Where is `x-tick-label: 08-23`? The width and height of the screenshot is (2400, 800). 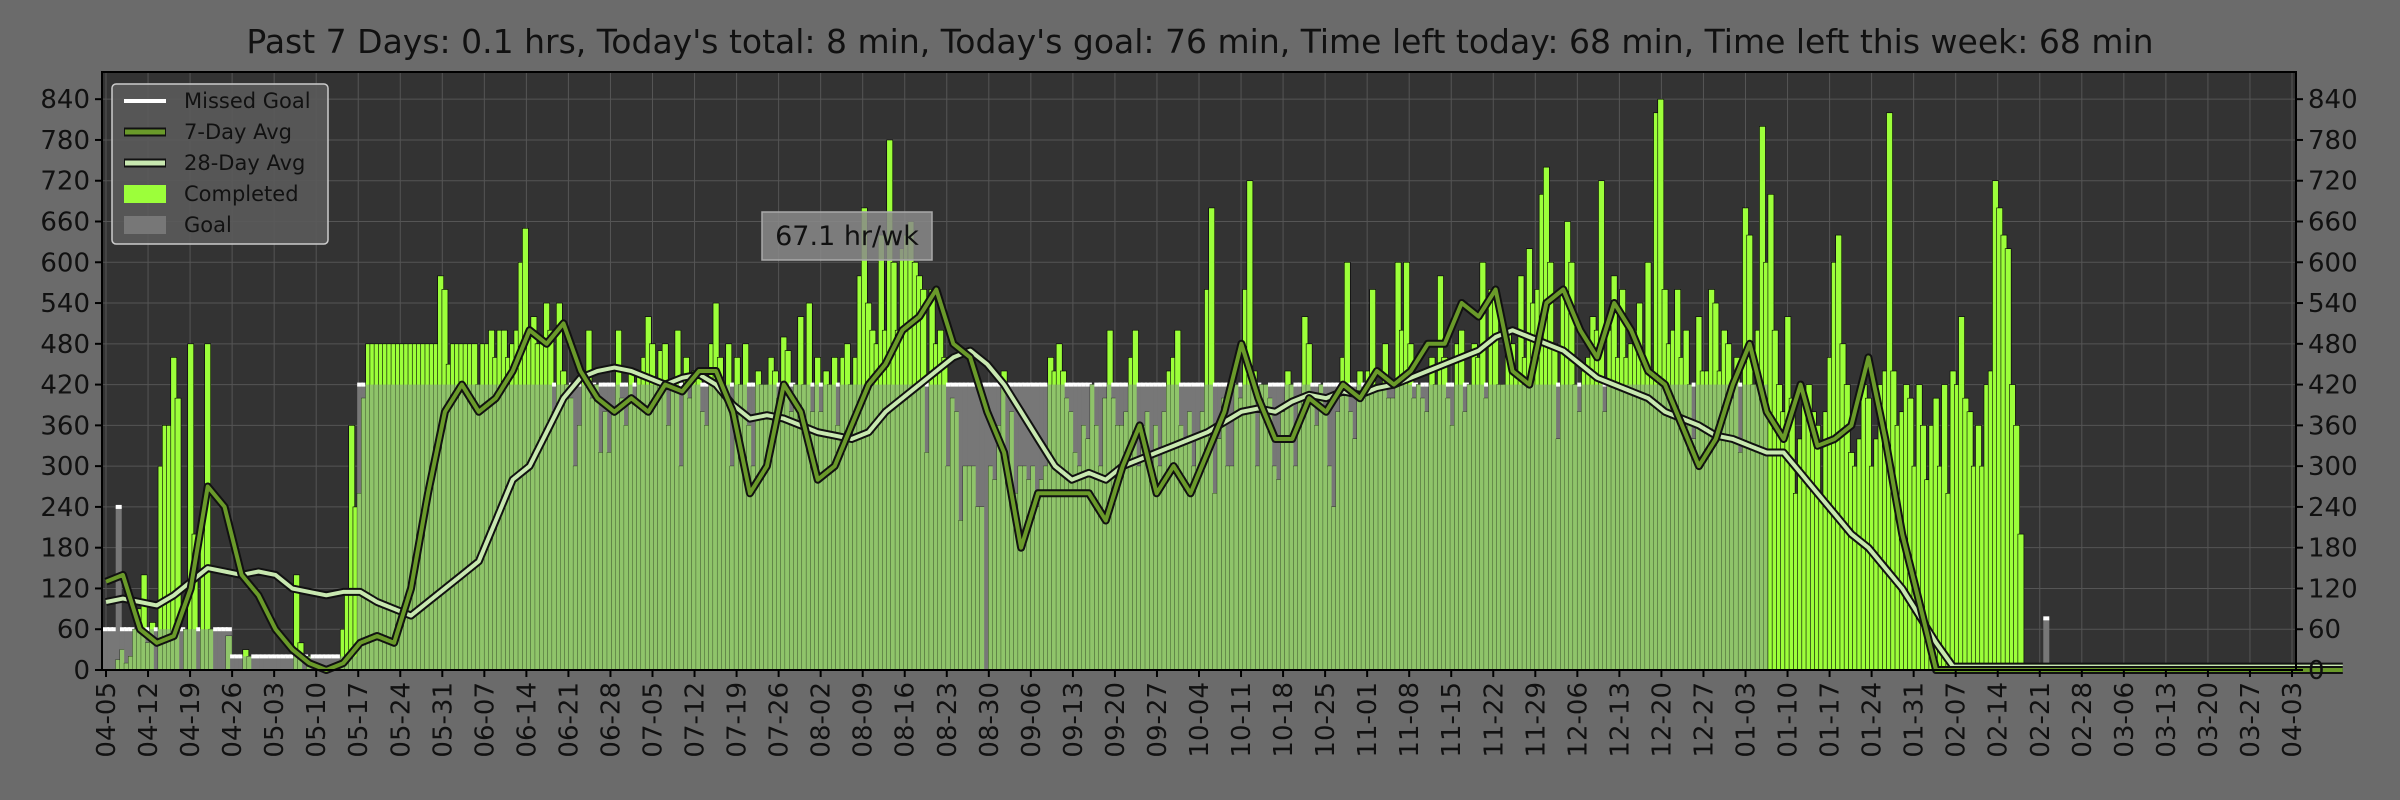
x-tick-label: 08-23 is located at coordinates (948, 720).